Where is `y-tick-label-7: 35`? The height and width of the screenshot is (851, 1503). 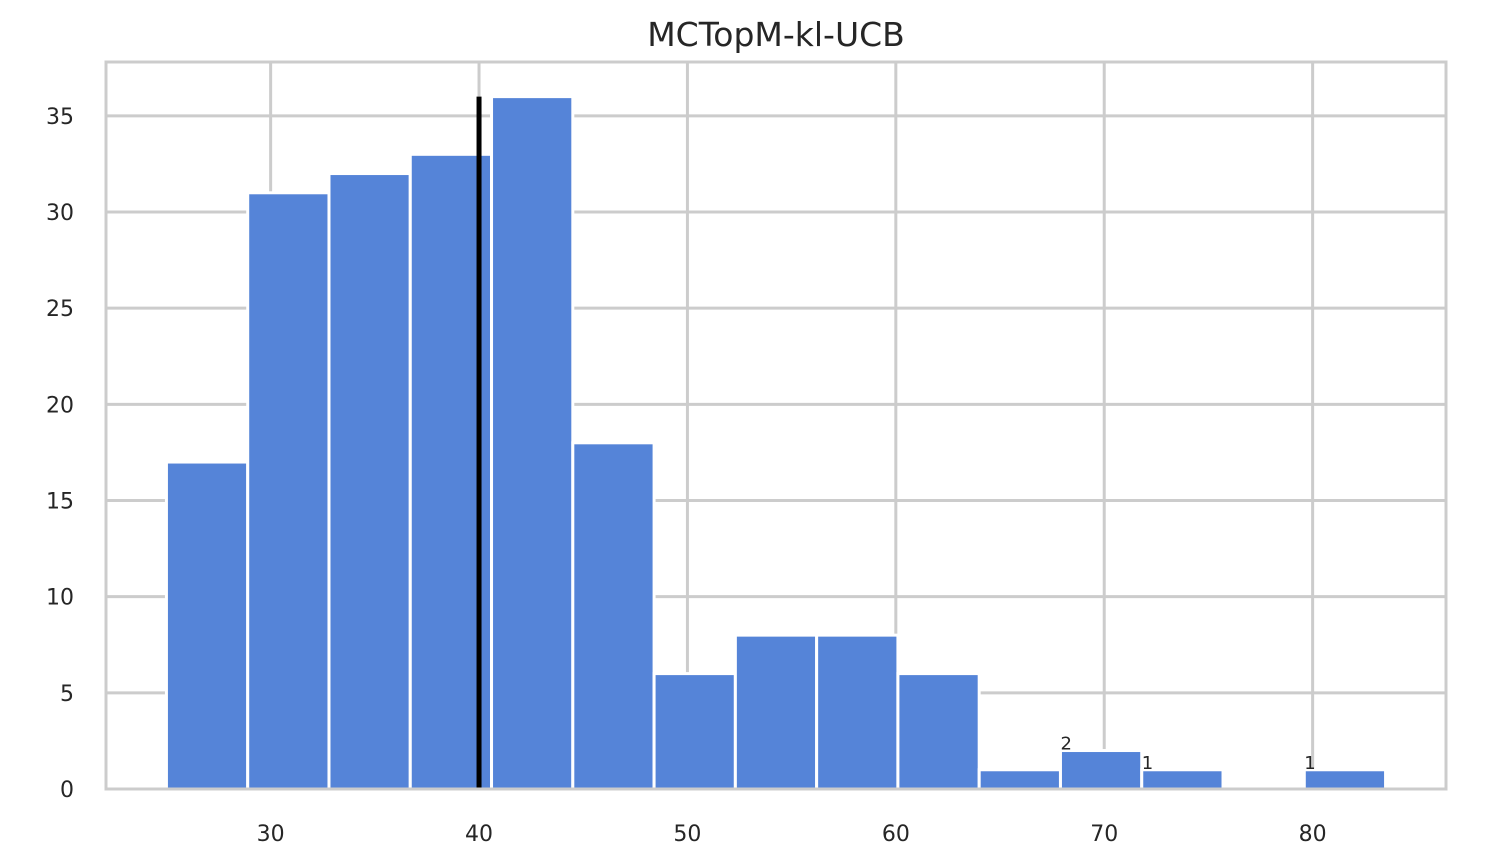 y-tick-label-7: 35 is located at coordinates (60, 117).